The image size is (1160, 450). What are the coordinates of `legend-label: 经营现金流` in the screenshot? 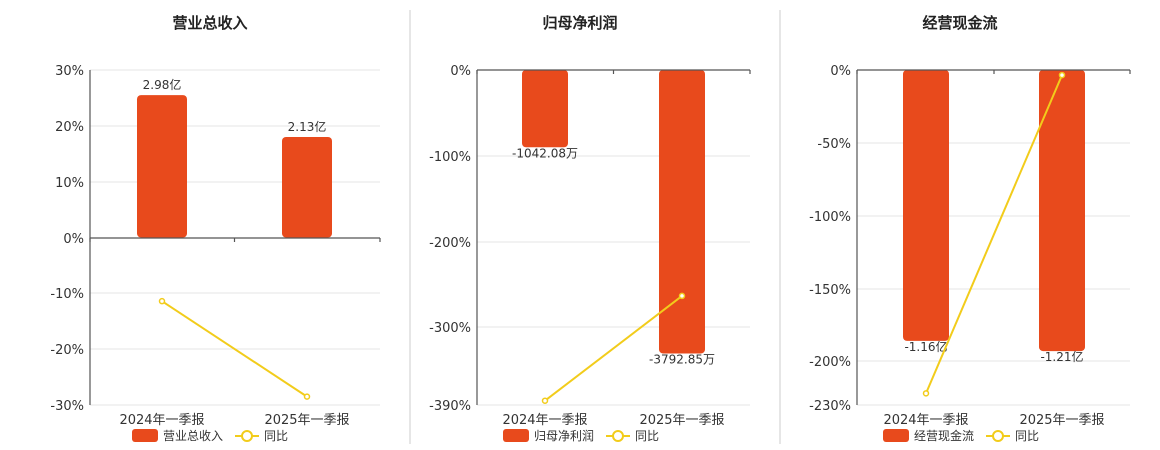 It's located at (944, 435).